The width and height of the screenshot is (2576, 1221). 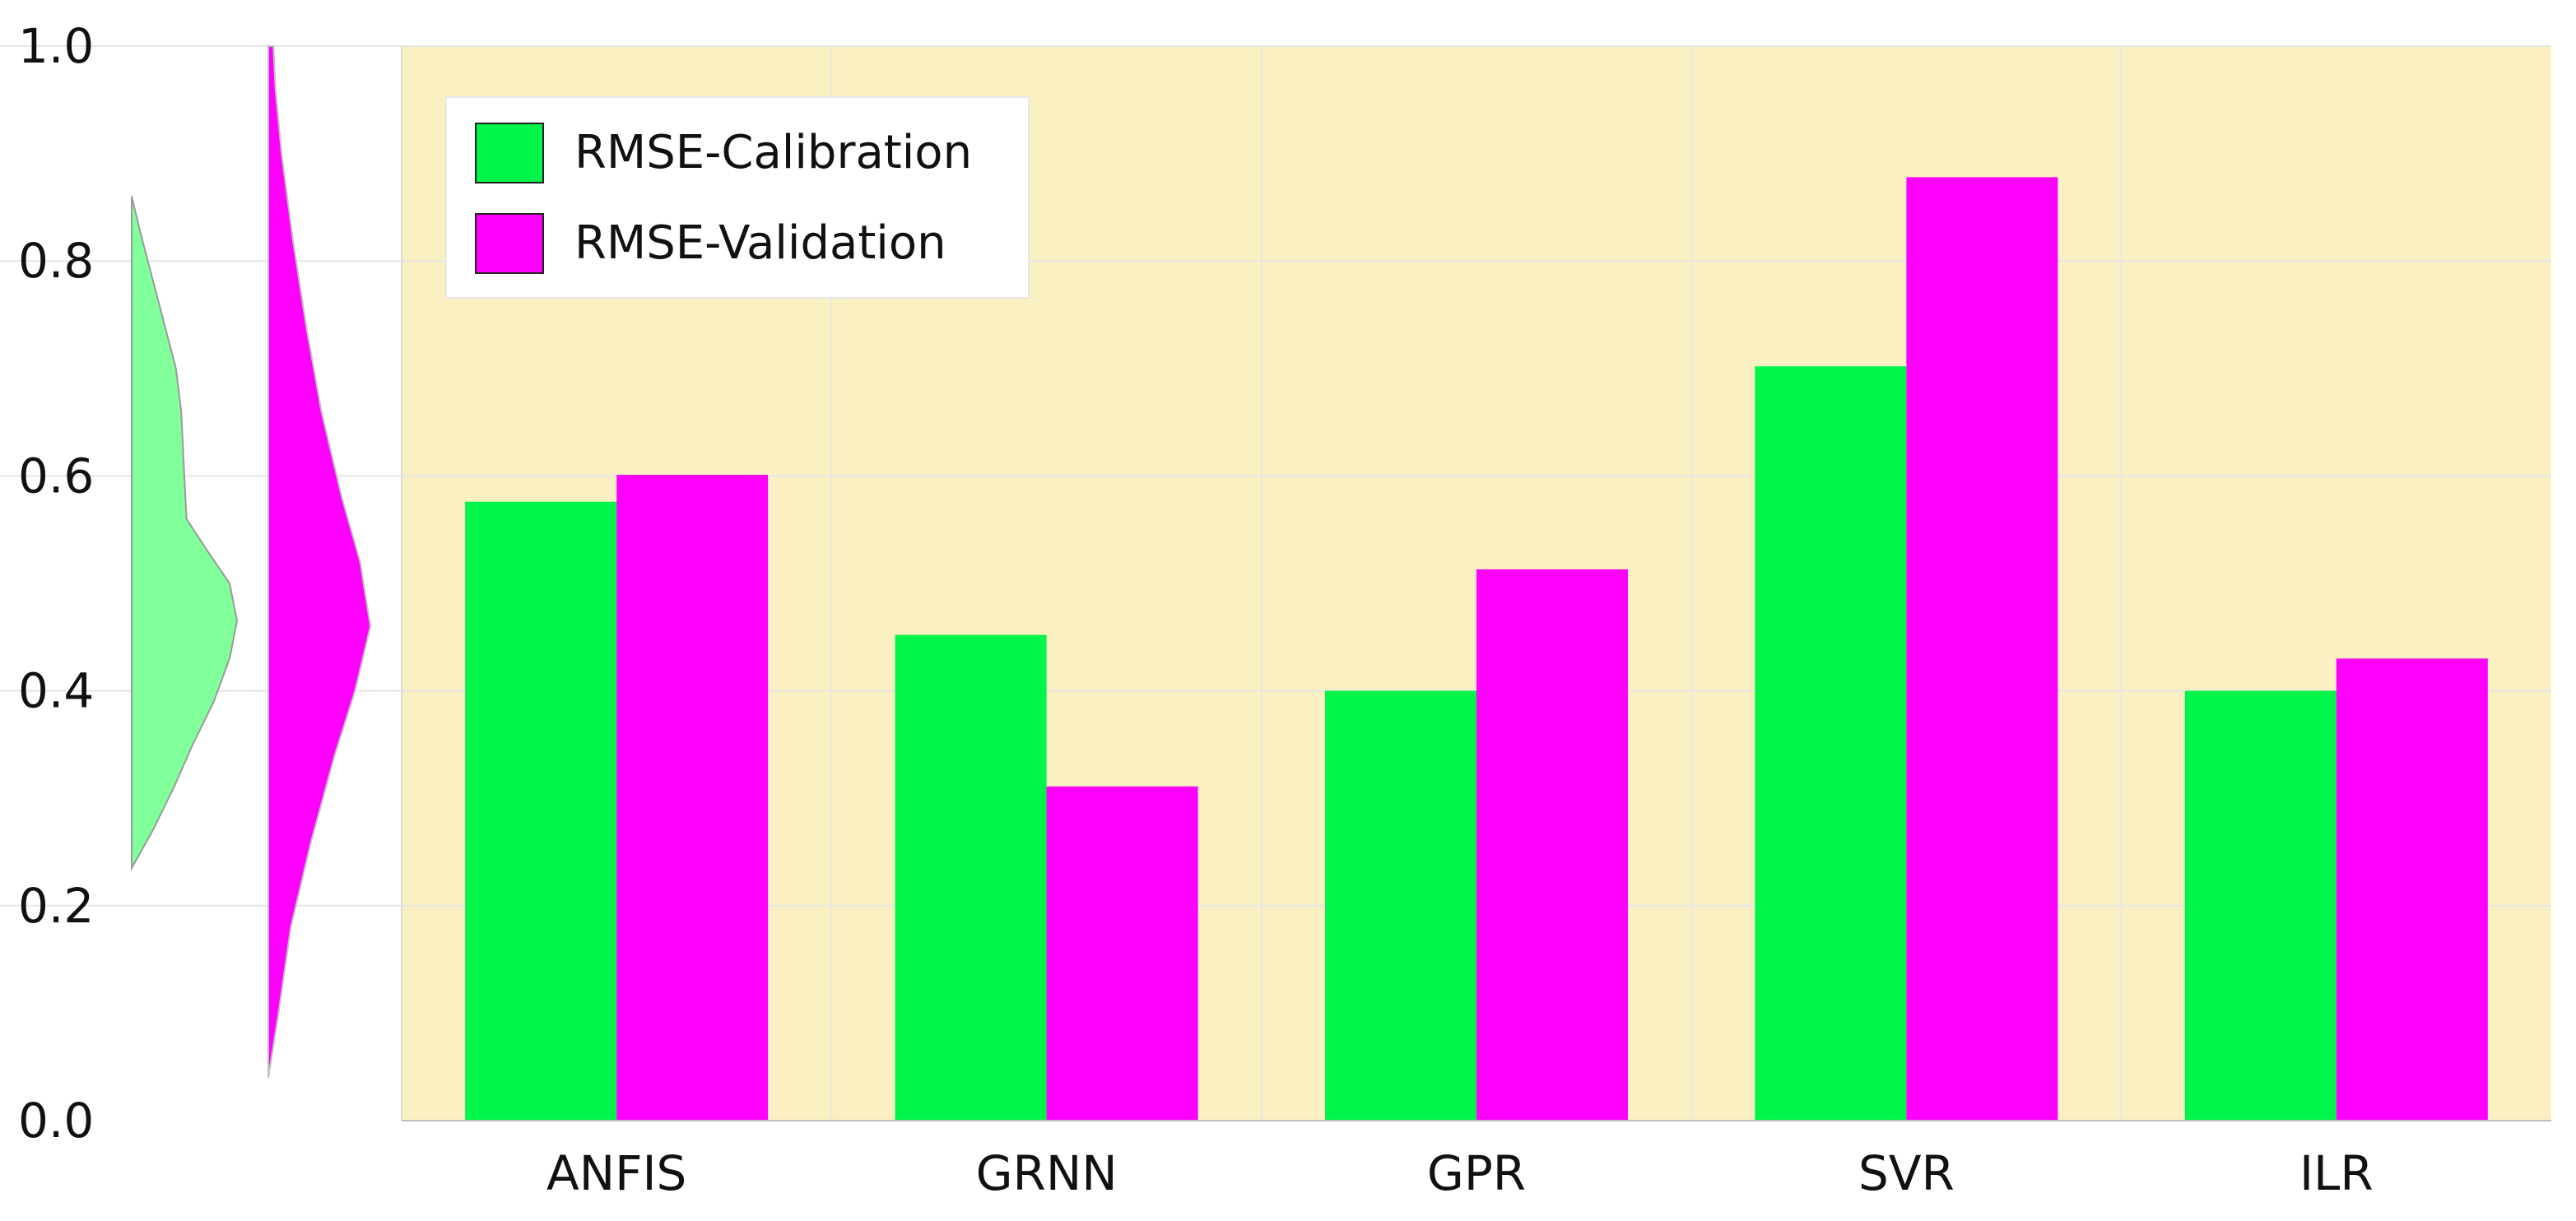 What do you see at coordinates (251, 562) in the screenshot?
I see `distribution-plots` at bounding box center [251, 562].